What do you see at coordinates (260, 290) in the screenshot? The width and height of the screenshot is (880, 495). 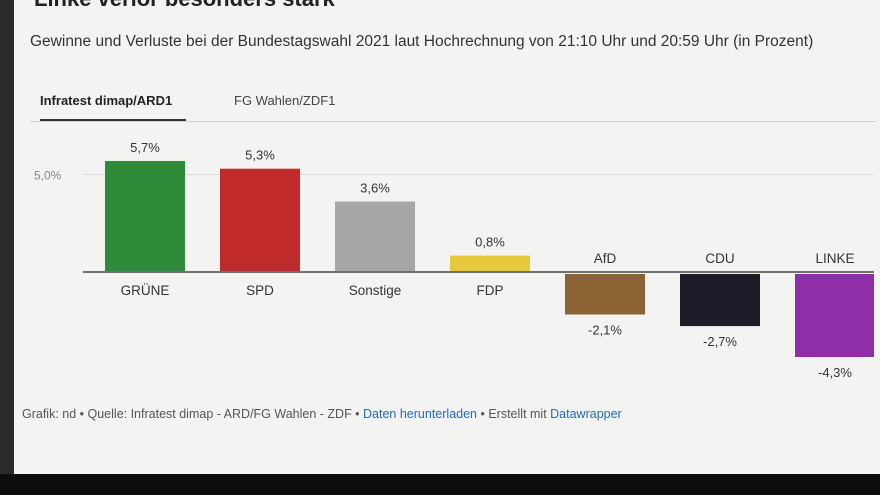 I see `category-label-spd: SPD` at bounding box center [260, 290].